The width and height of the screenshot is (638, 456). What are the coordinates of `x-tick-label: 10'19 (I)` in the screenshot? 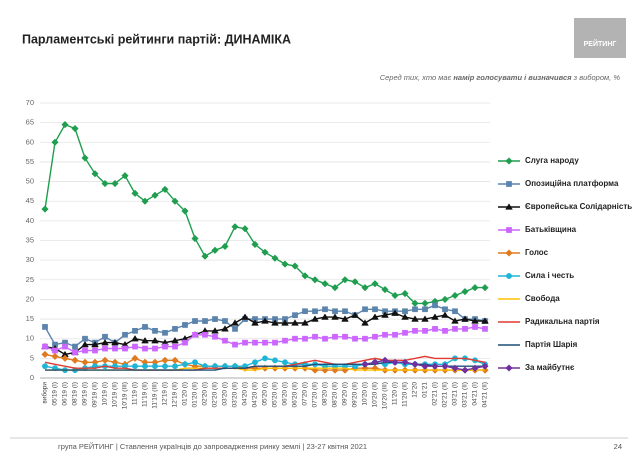 It's located at (105, 394).